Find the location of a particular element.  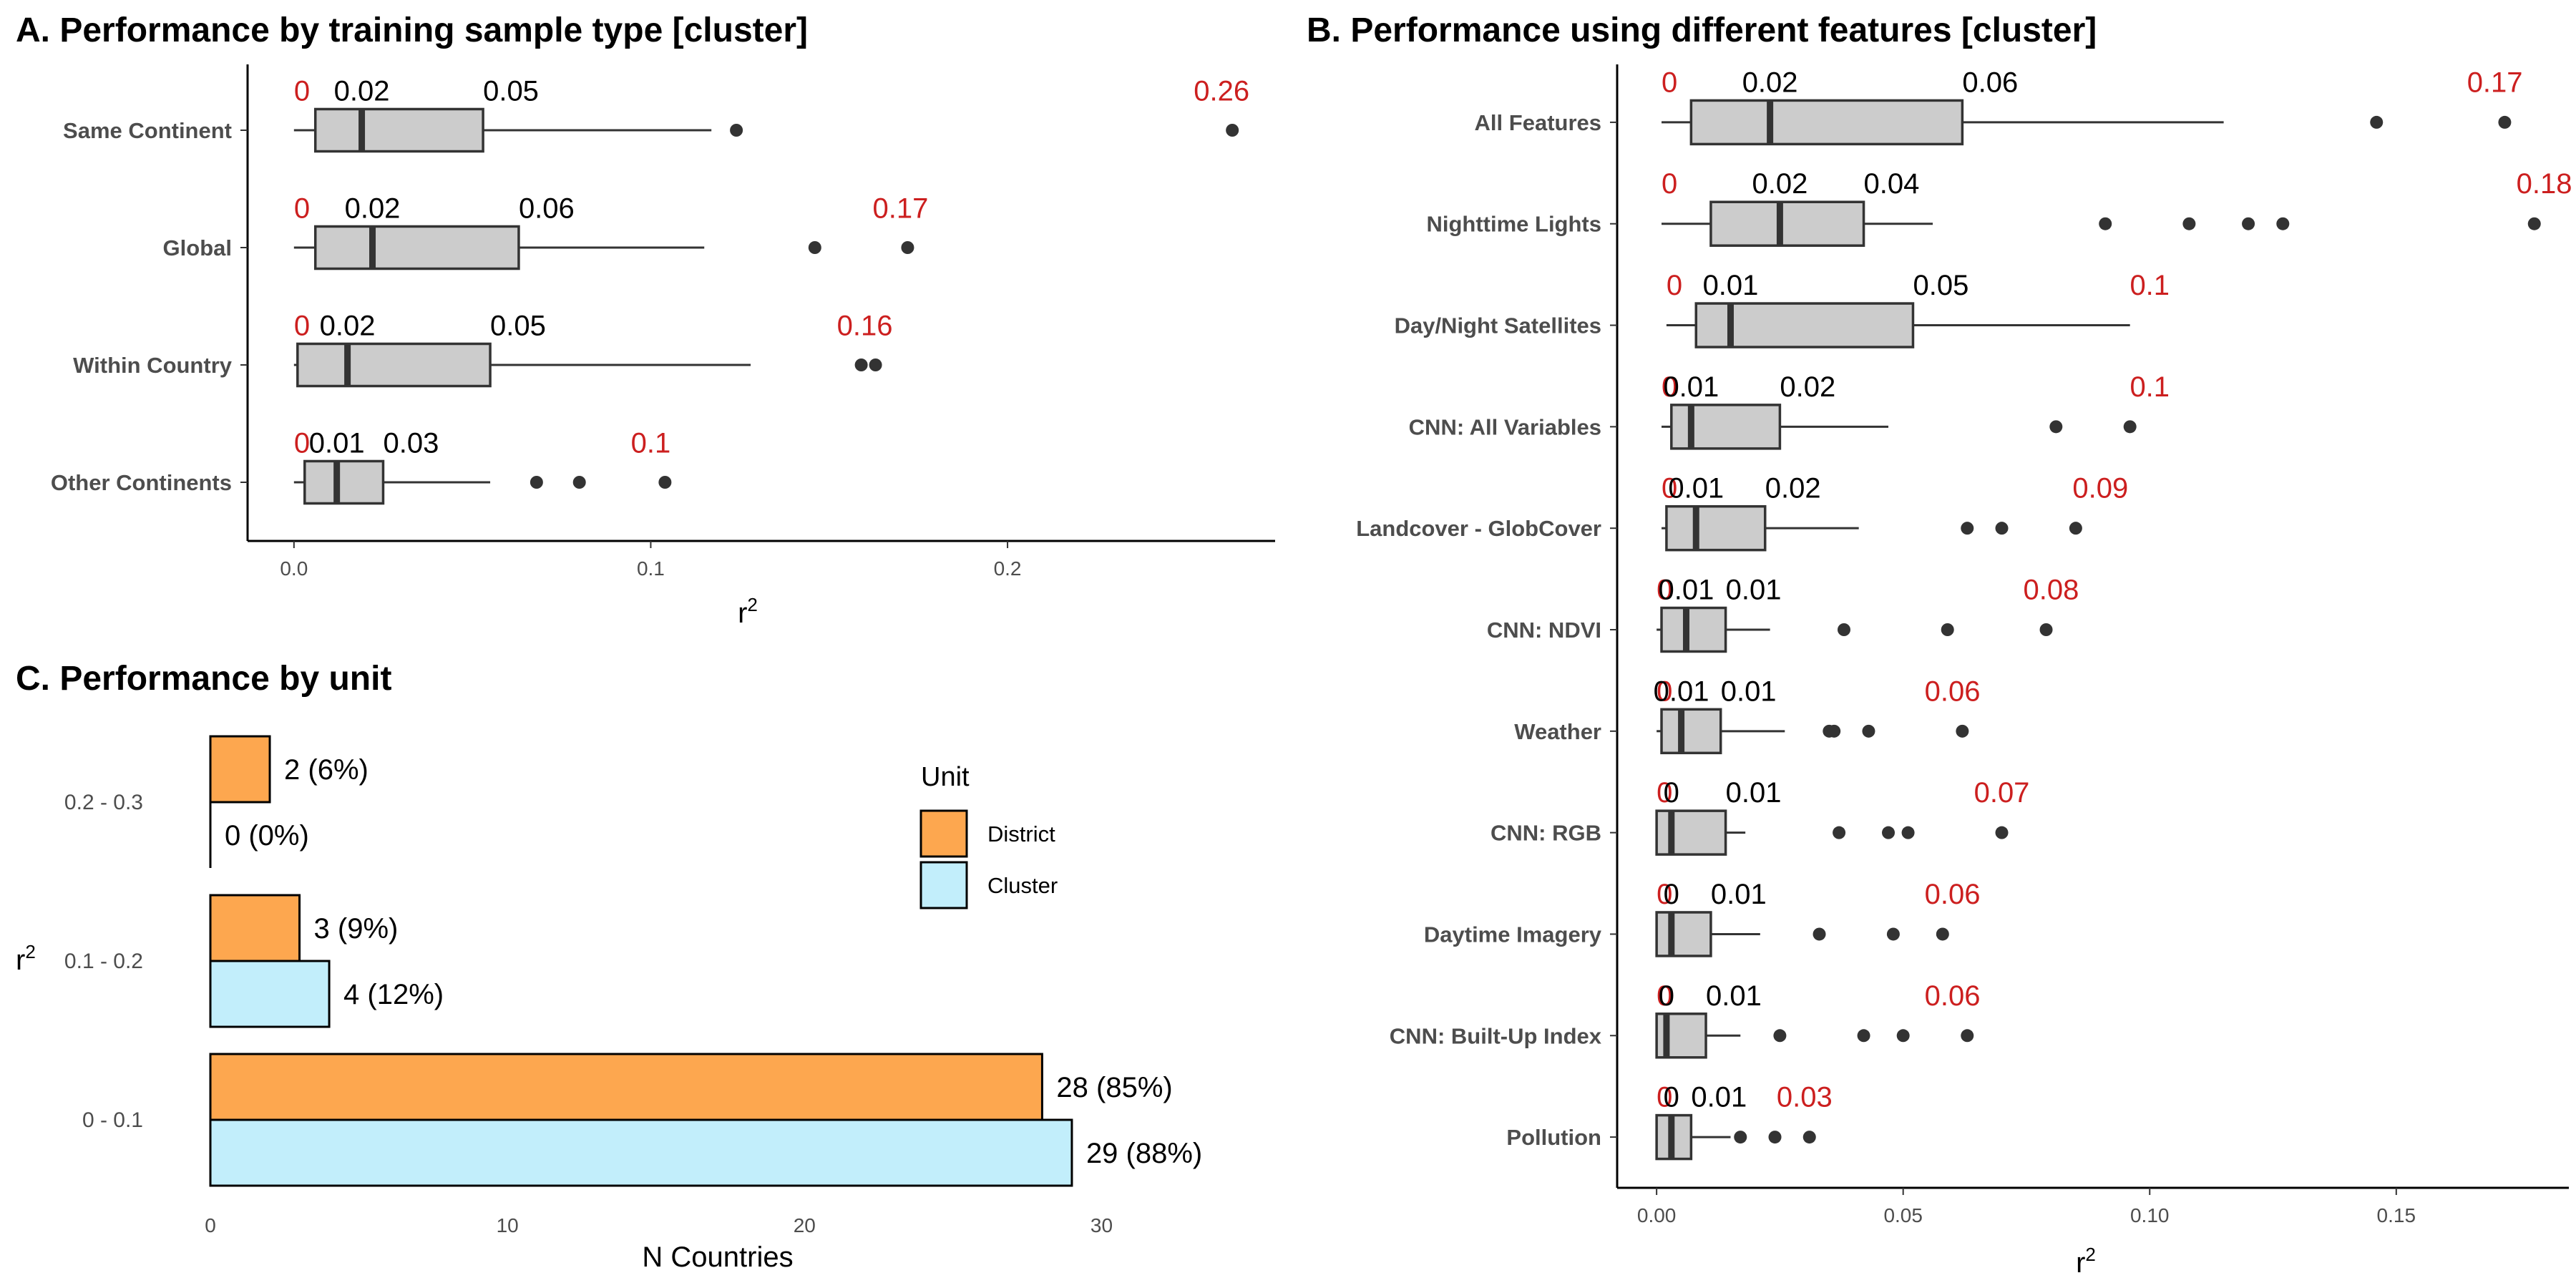

panel-a-q3-label: 0.06 is located at coordinates (547, 208).